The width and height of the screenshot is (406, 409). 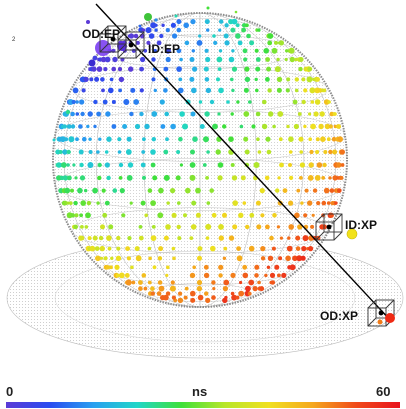 What do you see at coordinates (383, 391) in the screenshot?
I see `colorbar-max-label: 60` at bounding box center [383, 391].